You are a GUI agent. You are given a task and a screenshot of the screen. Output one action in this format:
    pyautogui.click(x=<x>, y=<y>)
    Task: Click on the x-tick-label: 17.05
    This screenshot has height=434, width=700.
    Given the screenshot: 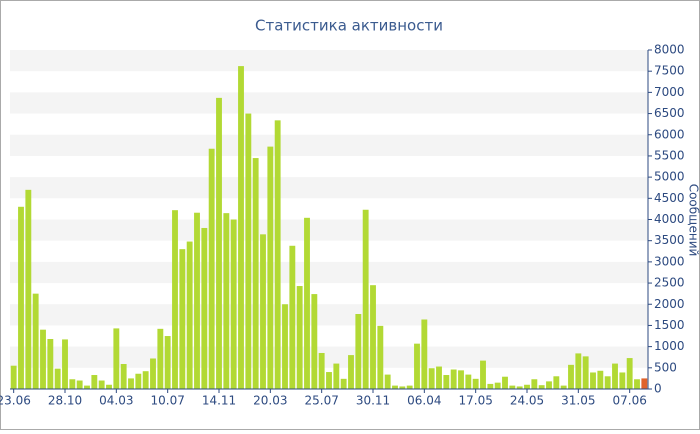 What is the action you would take?
    pyautogui.click(x=475, y=401)
    